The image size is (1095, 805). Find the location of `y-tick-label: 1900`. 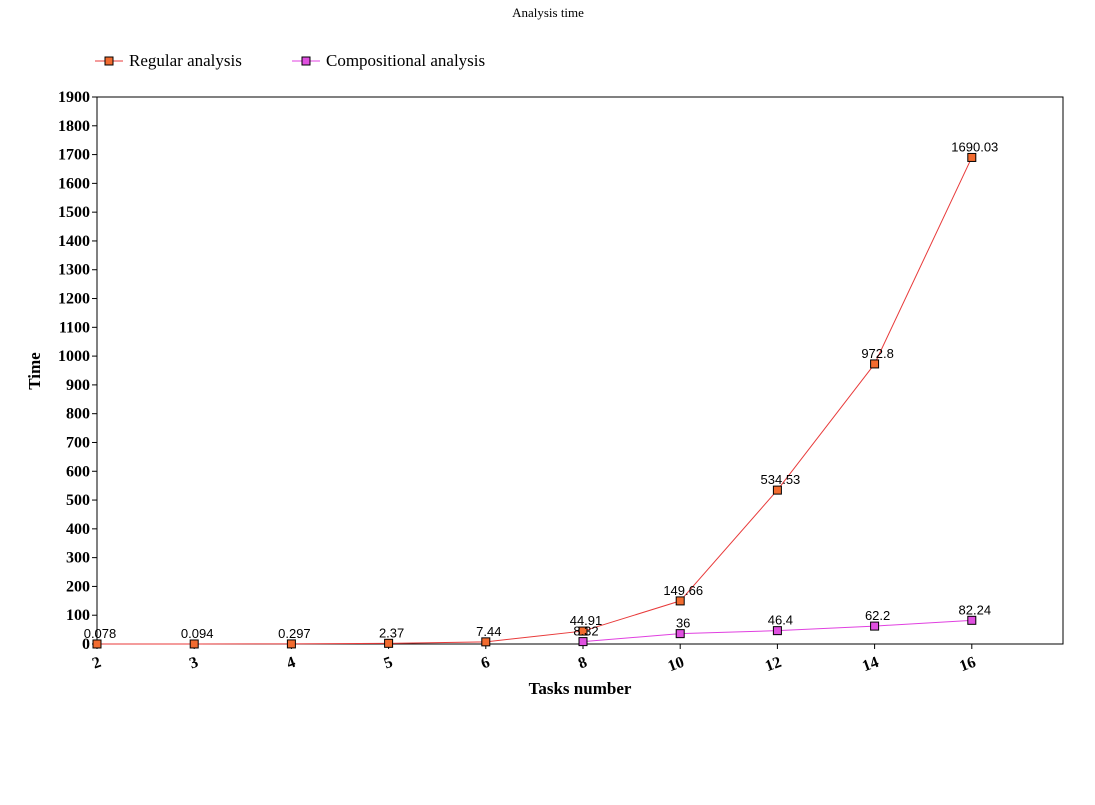

y-tick-label: 1900 is located at coordinates (74, 97).